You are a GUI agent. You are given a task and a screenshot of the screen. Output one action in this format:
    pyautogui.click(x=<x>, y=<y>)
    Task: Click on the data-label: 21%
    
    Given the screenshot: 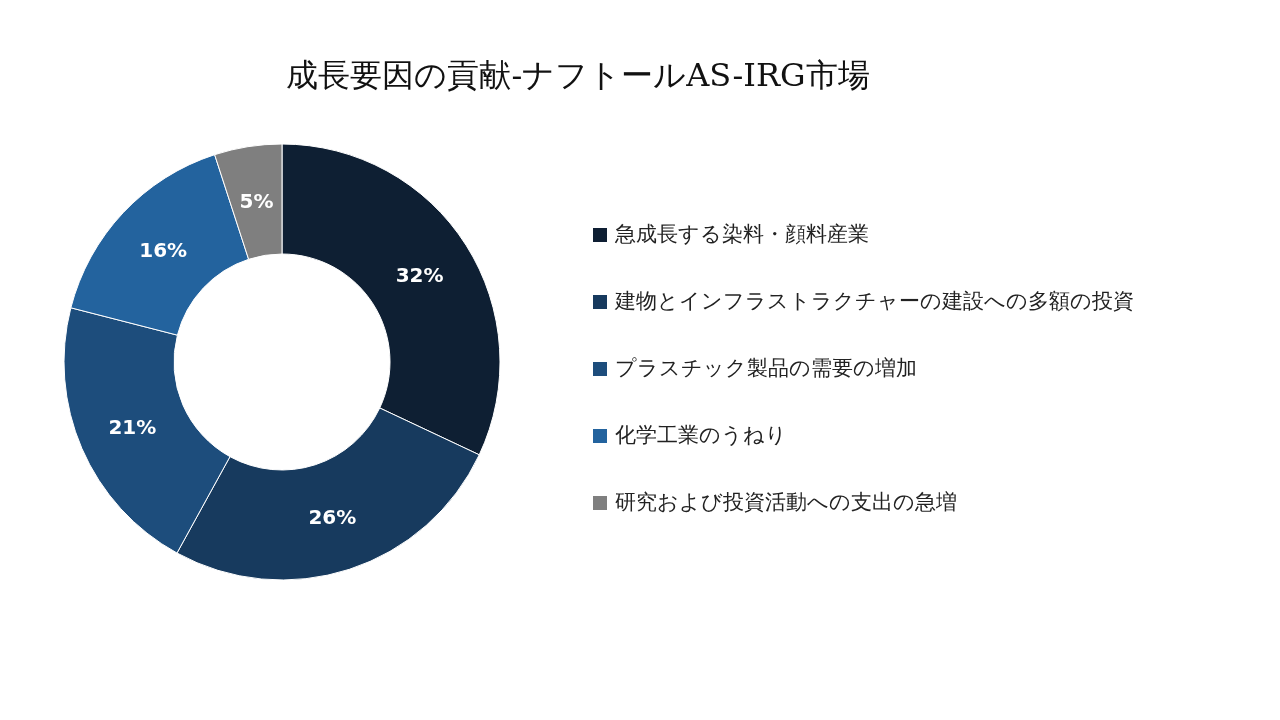 What is the action you would take?
    pyautogui.click(x=132, y=426)
    